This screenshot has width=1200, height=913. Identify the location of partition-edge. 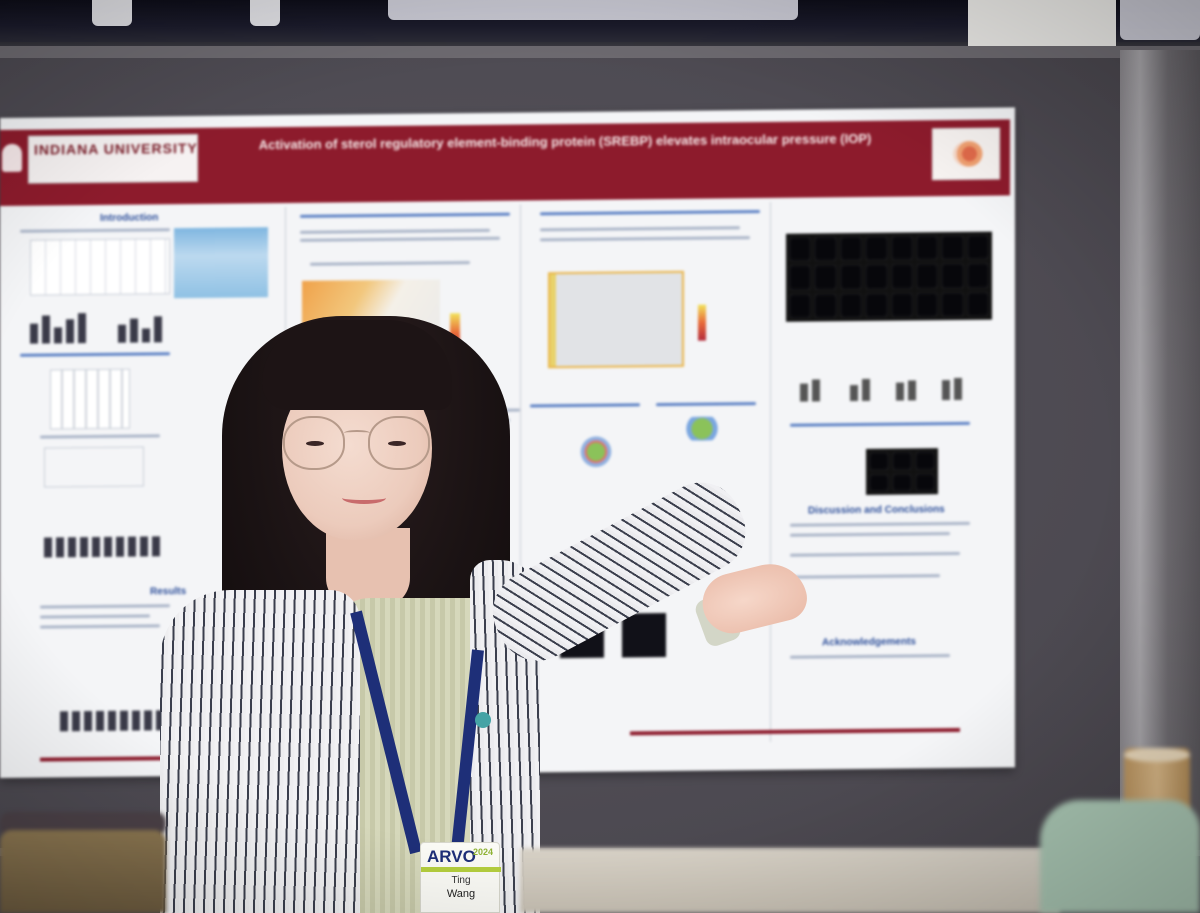
(1160, 450).